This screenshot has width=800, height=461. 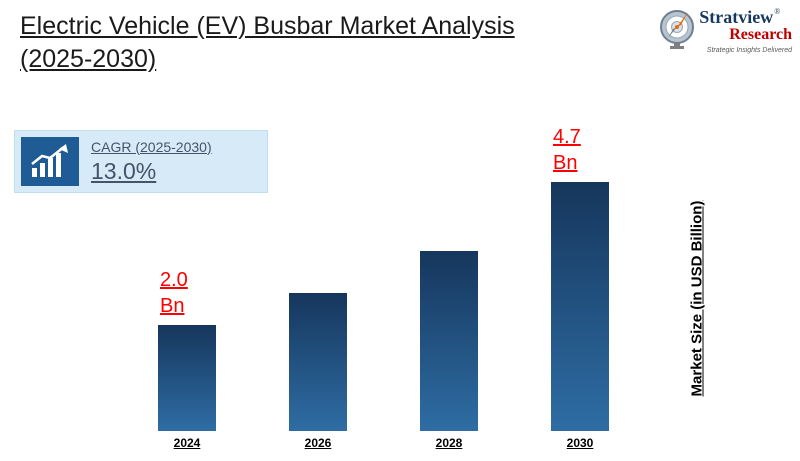 What do you see at coordinates (174, 293) in the screenshot?
I see `bar-value-label: 2.0 Bn` at bounding box center [174, 293].